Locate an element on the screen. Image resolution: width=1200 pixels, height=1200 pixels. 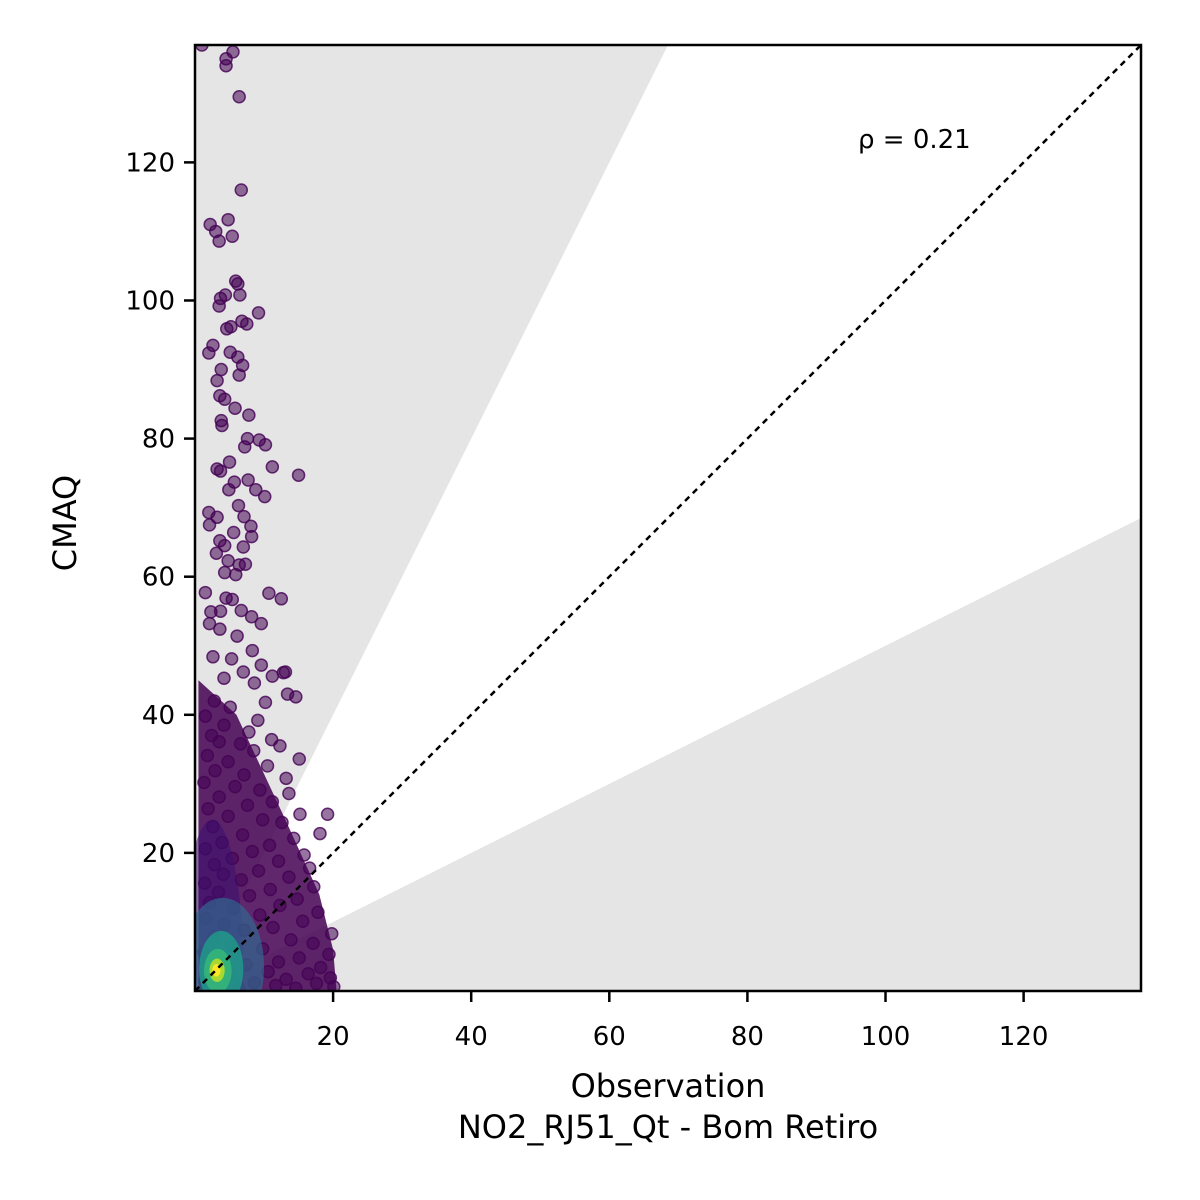
y-tick-label: 100 is located at coordinates (150, 301).